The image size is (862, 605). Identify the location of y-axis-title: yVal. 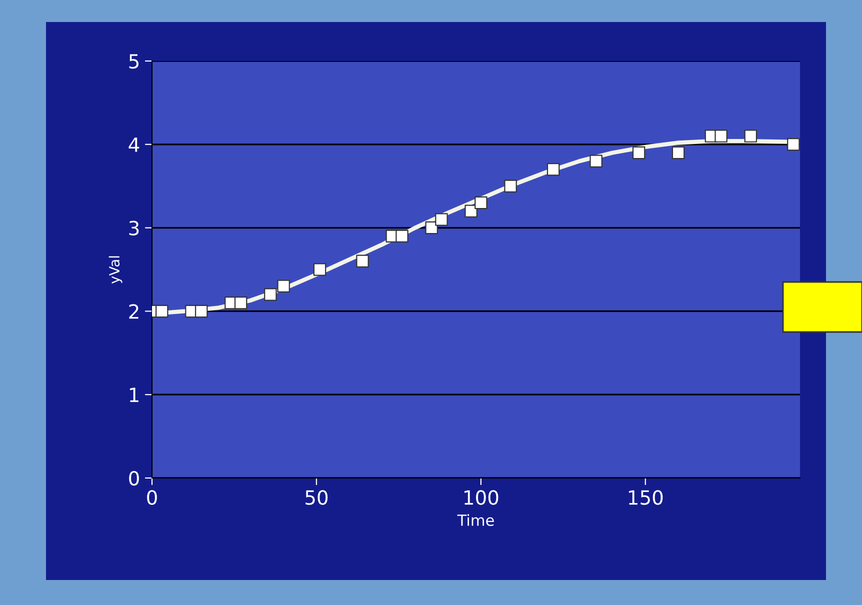
(115, 270).